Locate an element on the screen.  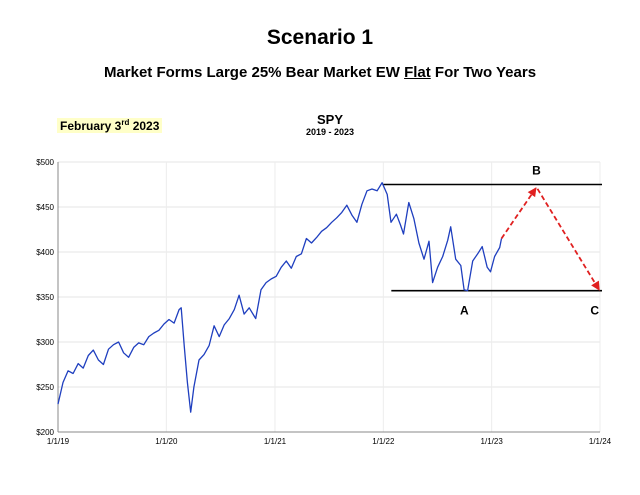
annotation-a: A is located at coordinates (464, 311).